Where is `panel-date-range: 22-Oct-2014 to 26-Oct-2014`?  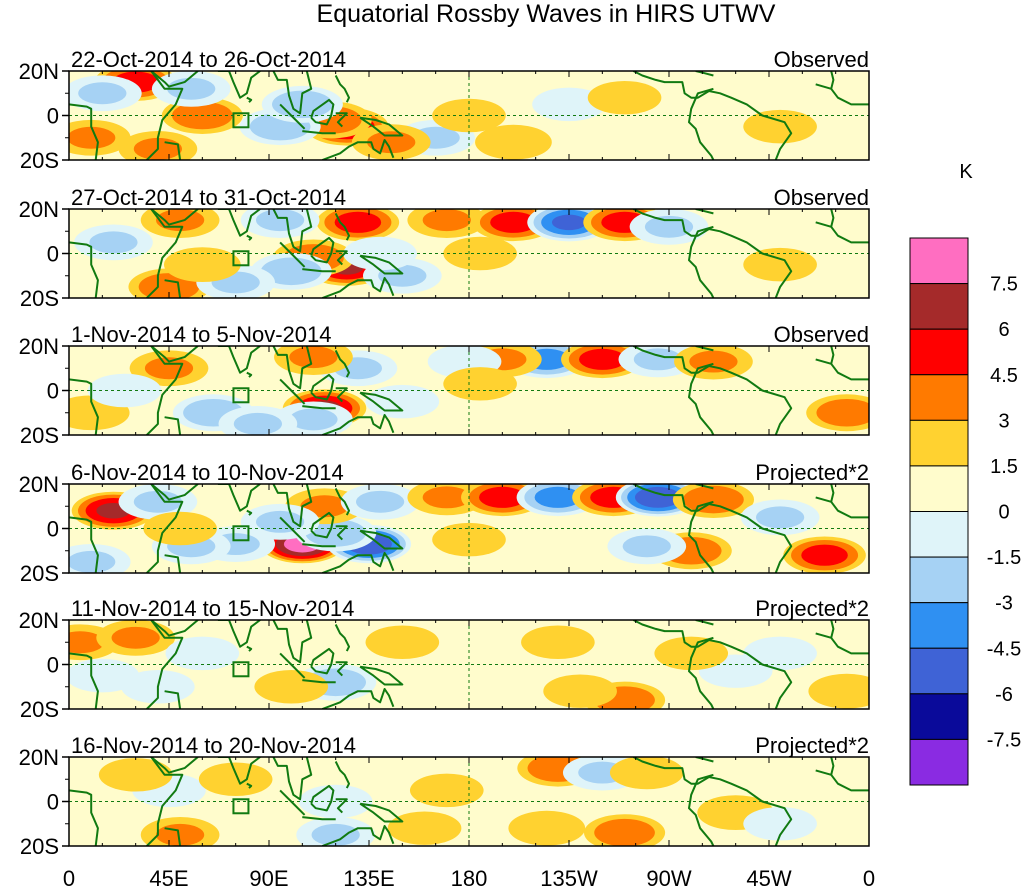
panel-date-range: 22-Oct-2014 to 26-Oct-2014 is located at coordinates (208, 59).